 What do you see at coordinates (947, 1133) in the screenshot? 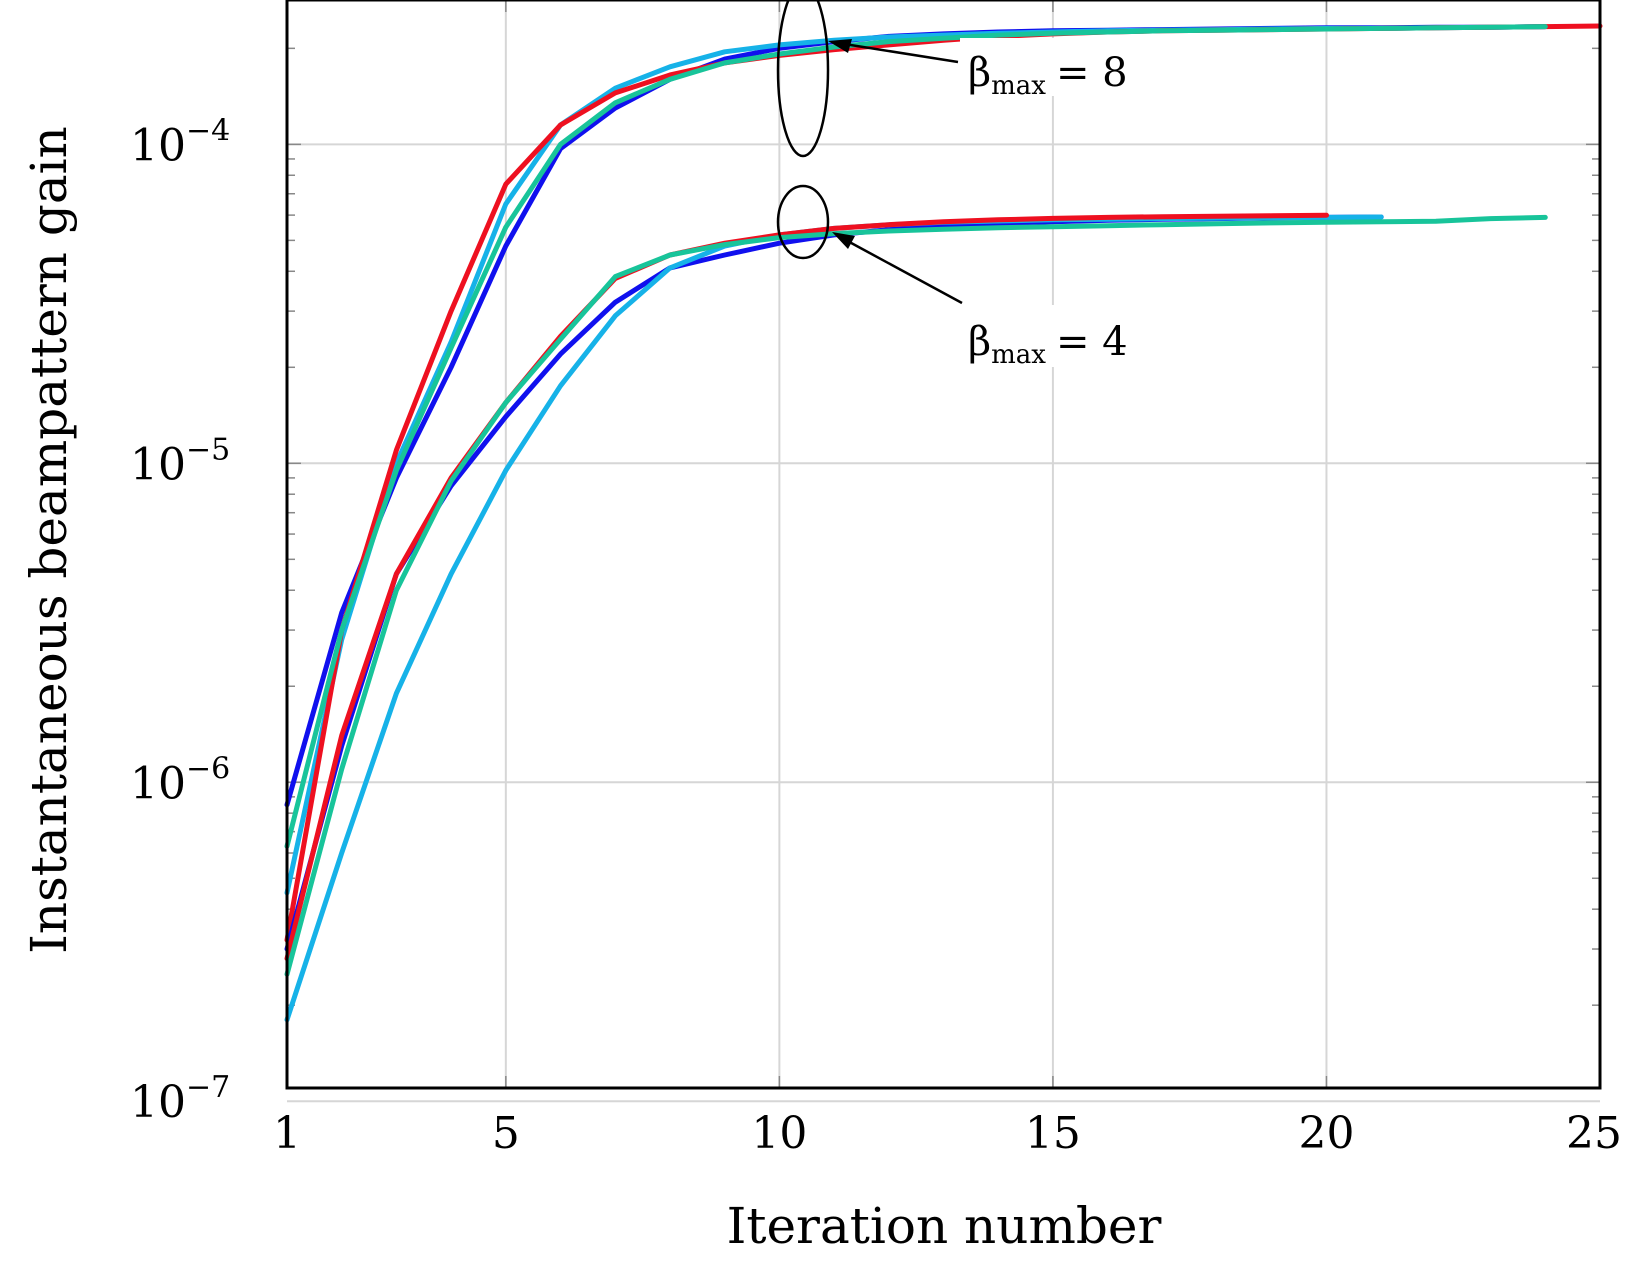
I see `x-tick-labels: 1 5 10 15 20 25` at bounding box center [947, 1133].